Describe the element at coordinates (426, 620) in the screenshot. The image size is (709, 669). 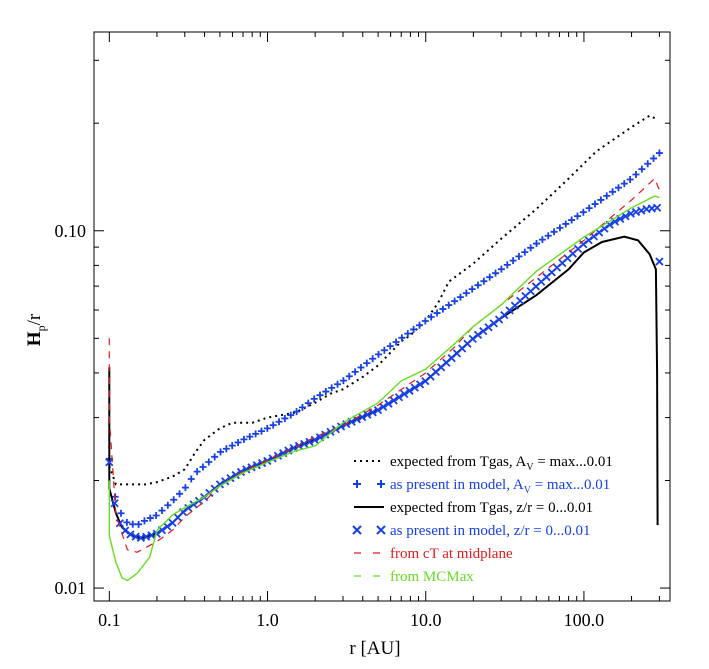
I see `x-tick-label: 10.0` at that location.